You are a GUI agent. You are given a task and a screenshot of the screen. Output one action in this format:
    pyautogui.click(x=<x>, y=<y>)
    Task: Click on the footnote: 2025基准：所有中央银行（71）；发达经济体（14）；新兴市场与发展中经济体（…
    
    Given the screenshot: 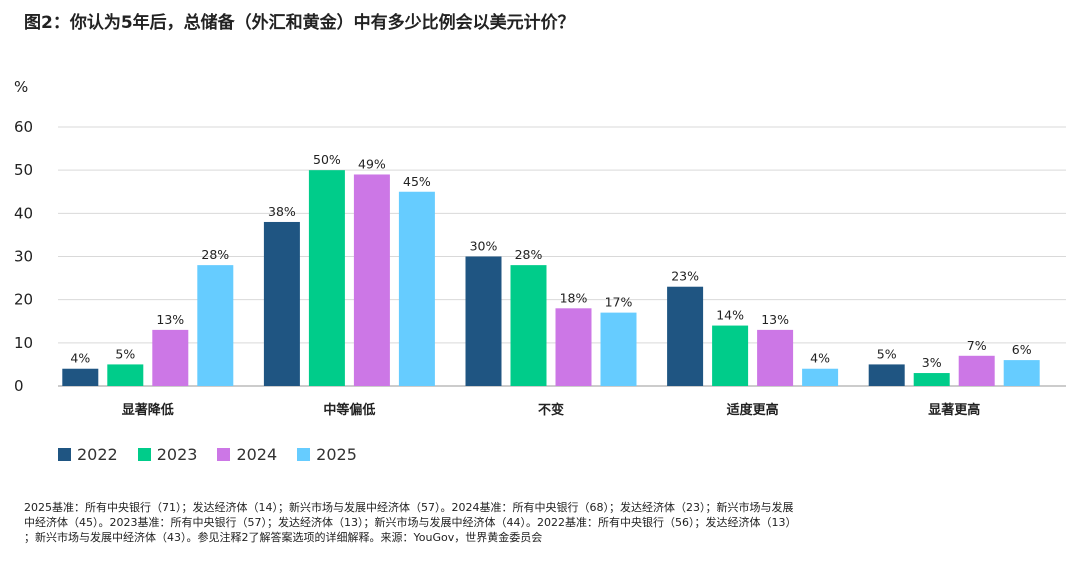 What is the action you would take?
    pyautogui.click(x=464, y=522)
    